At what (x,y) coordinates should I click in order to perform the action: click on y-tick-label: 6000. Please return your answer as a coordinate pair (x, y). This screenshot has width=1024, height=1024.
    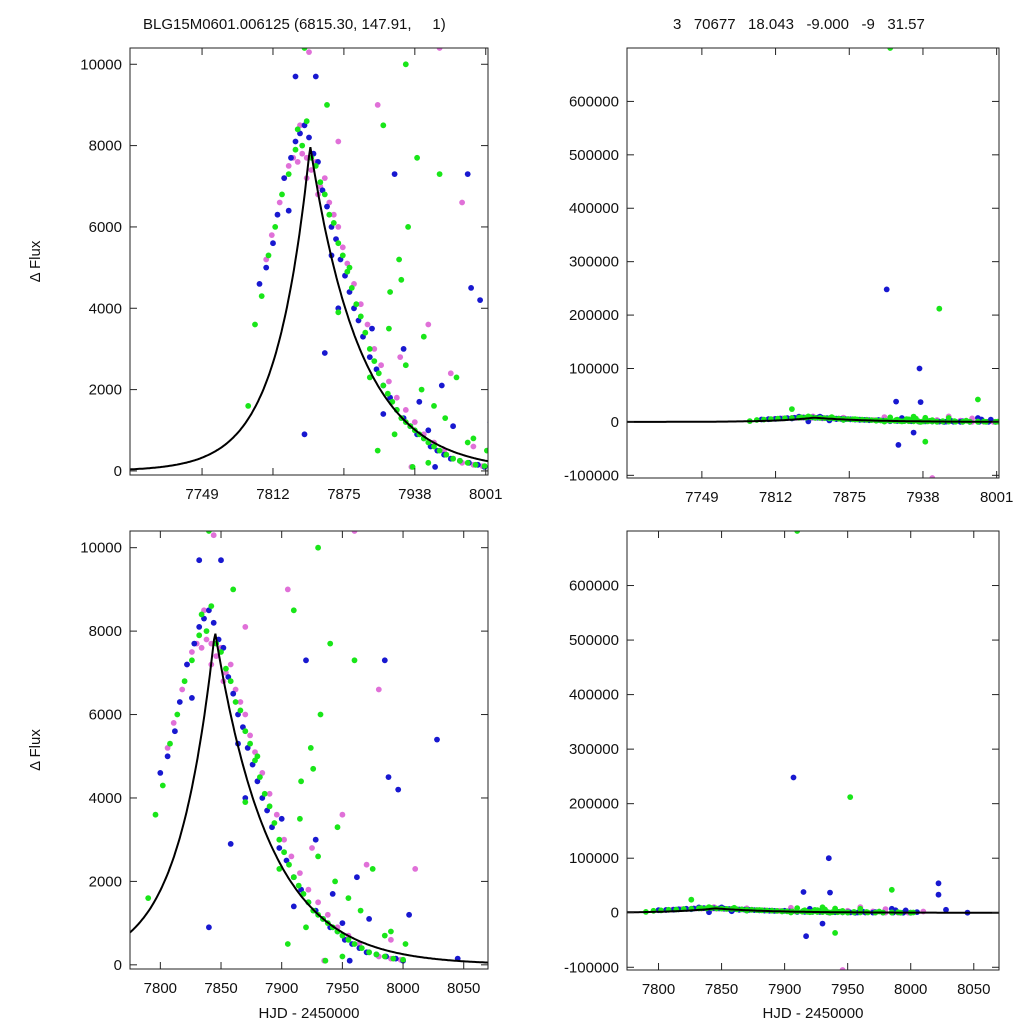
    Looking at the image, I should click on (105, 715).